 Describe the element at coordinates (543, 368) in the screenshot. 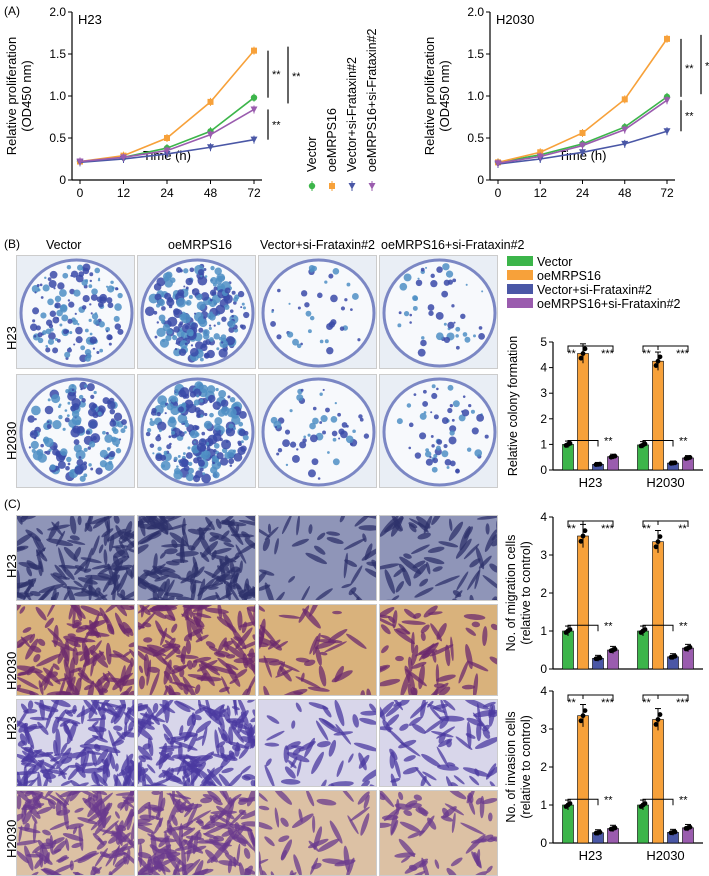

I see `y-tick-label: 4` at that location.